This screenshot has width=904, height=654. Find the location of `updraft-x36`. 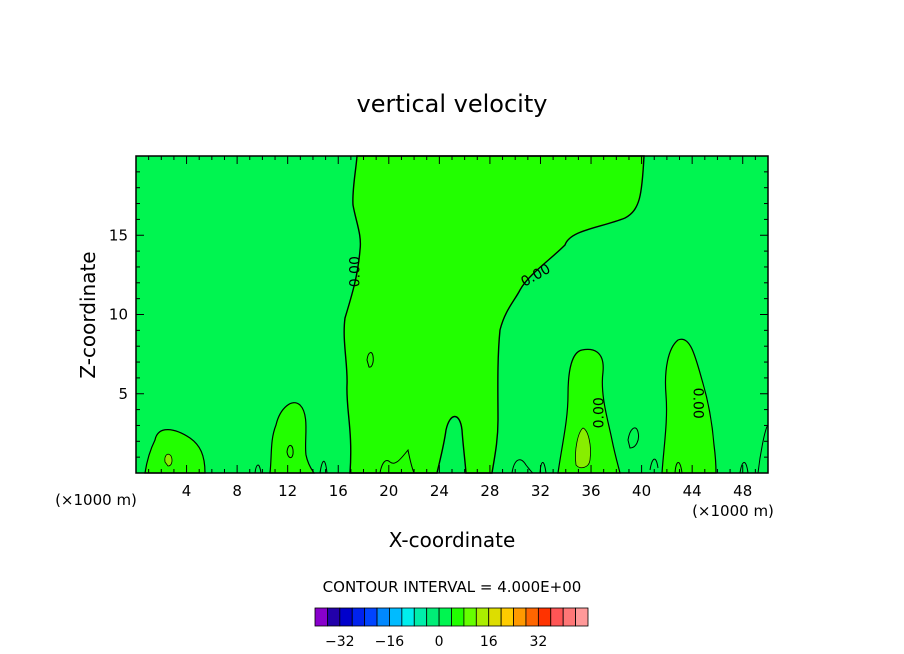

updraft-x36 is located at coordinates (589, 411).